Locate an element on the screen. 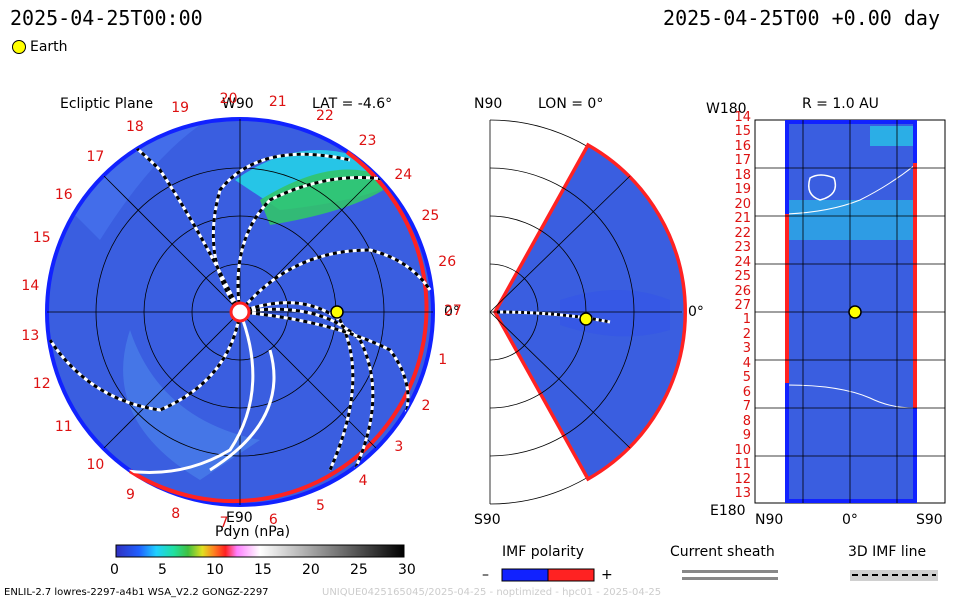  radial-row-label: 3 is located at coordinates (746, 349).